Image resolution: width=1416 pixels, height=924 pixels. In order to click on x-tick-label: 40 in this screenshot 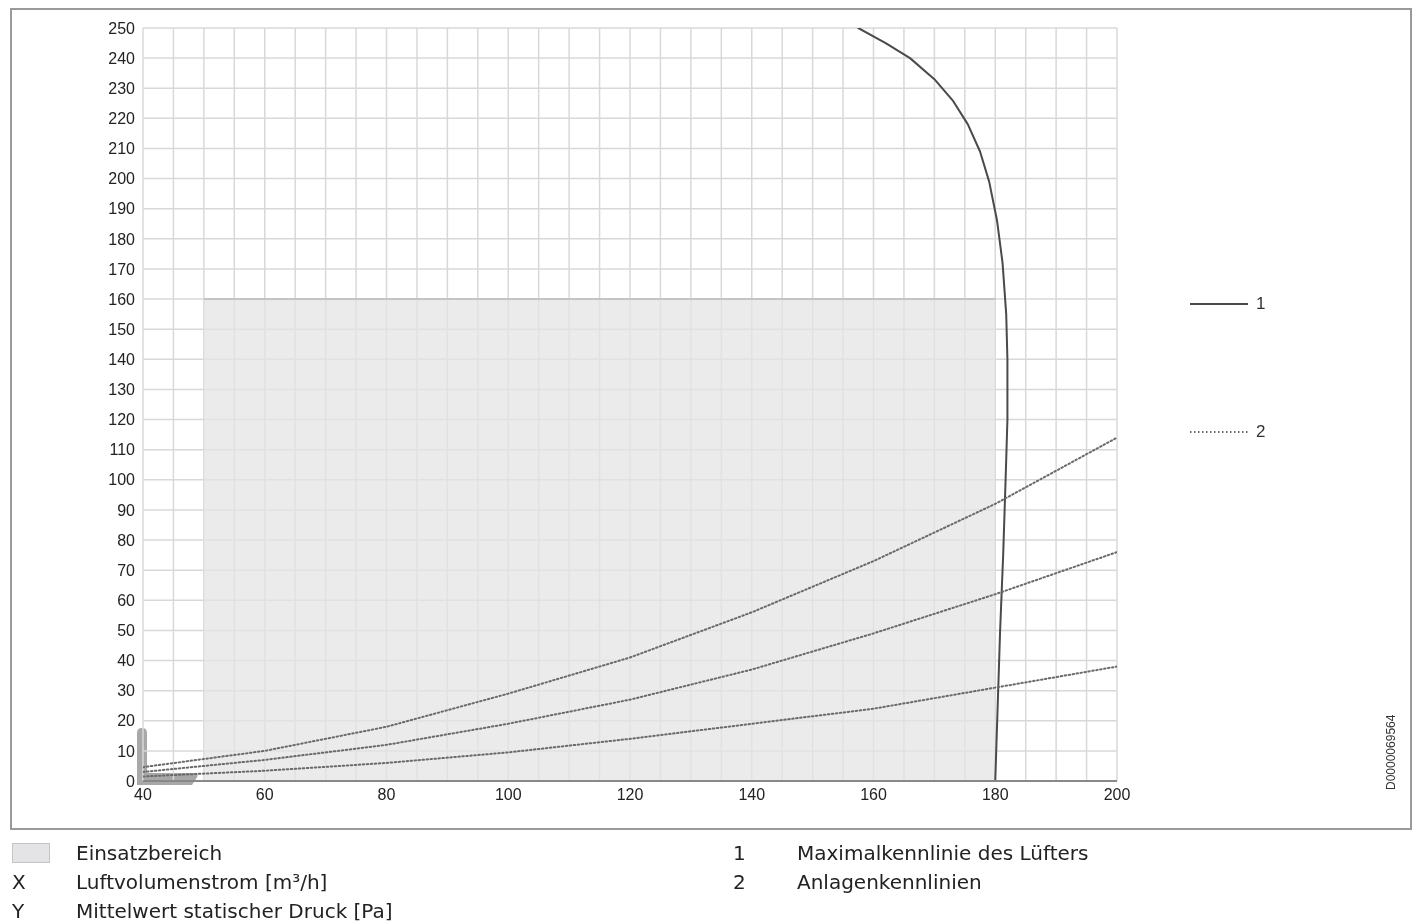, I will do `click(143, 795)`.